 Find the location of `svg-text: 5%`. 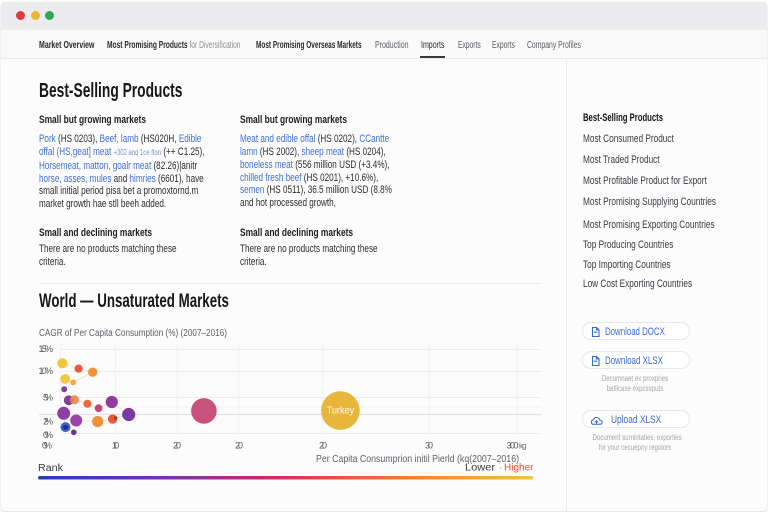

svg-text: 5% is located at coordinates (48, 398).